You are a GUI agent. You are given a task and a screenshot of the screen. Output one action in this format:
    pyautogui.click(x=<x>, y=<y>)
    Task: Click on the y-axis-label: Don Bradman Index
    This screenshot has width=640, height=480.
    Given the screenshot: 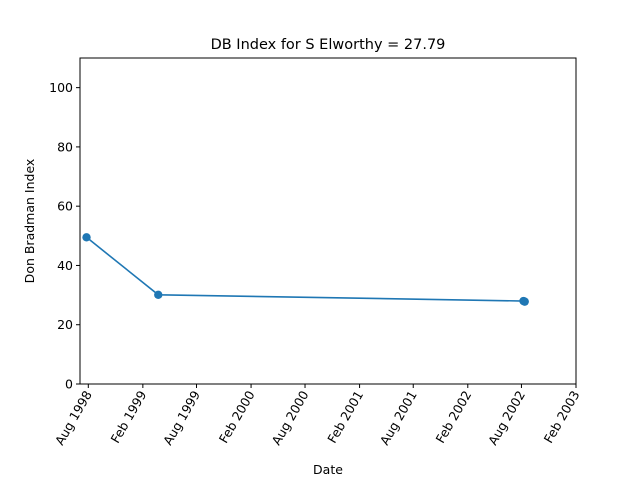 What is the action you would take?
    pyautogui.click(x=29, y=221)
    